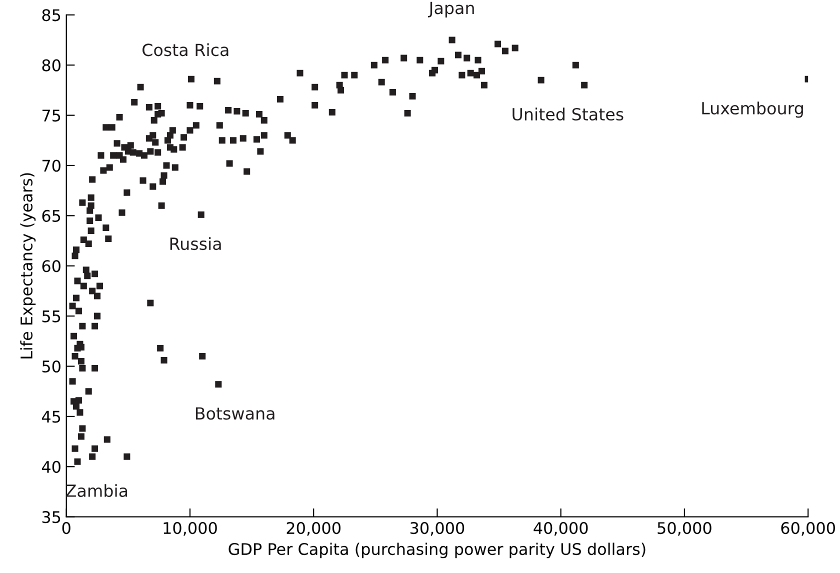 This screenshot has width=840, height=573. Describe the element at coordinates (51, 466) in the screenshot. I see `y-tick-label: 40` at that location.